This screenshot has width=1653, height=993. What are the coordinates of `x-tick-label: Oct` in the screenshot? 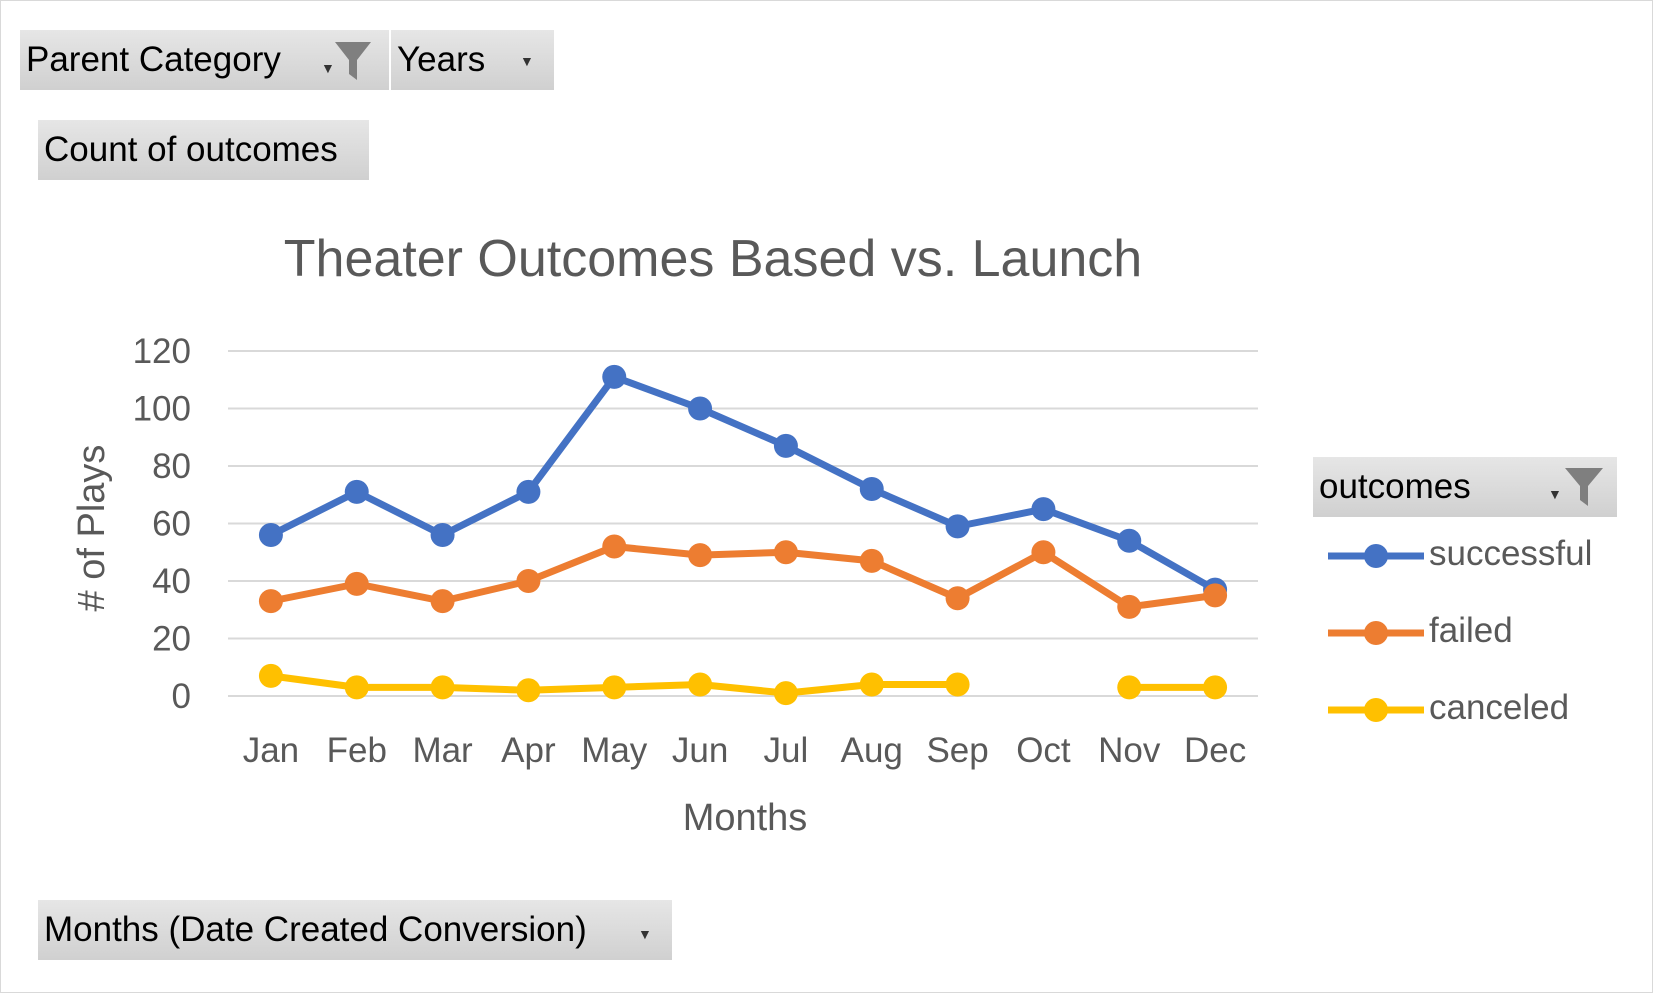 It's located at (1043, 750).